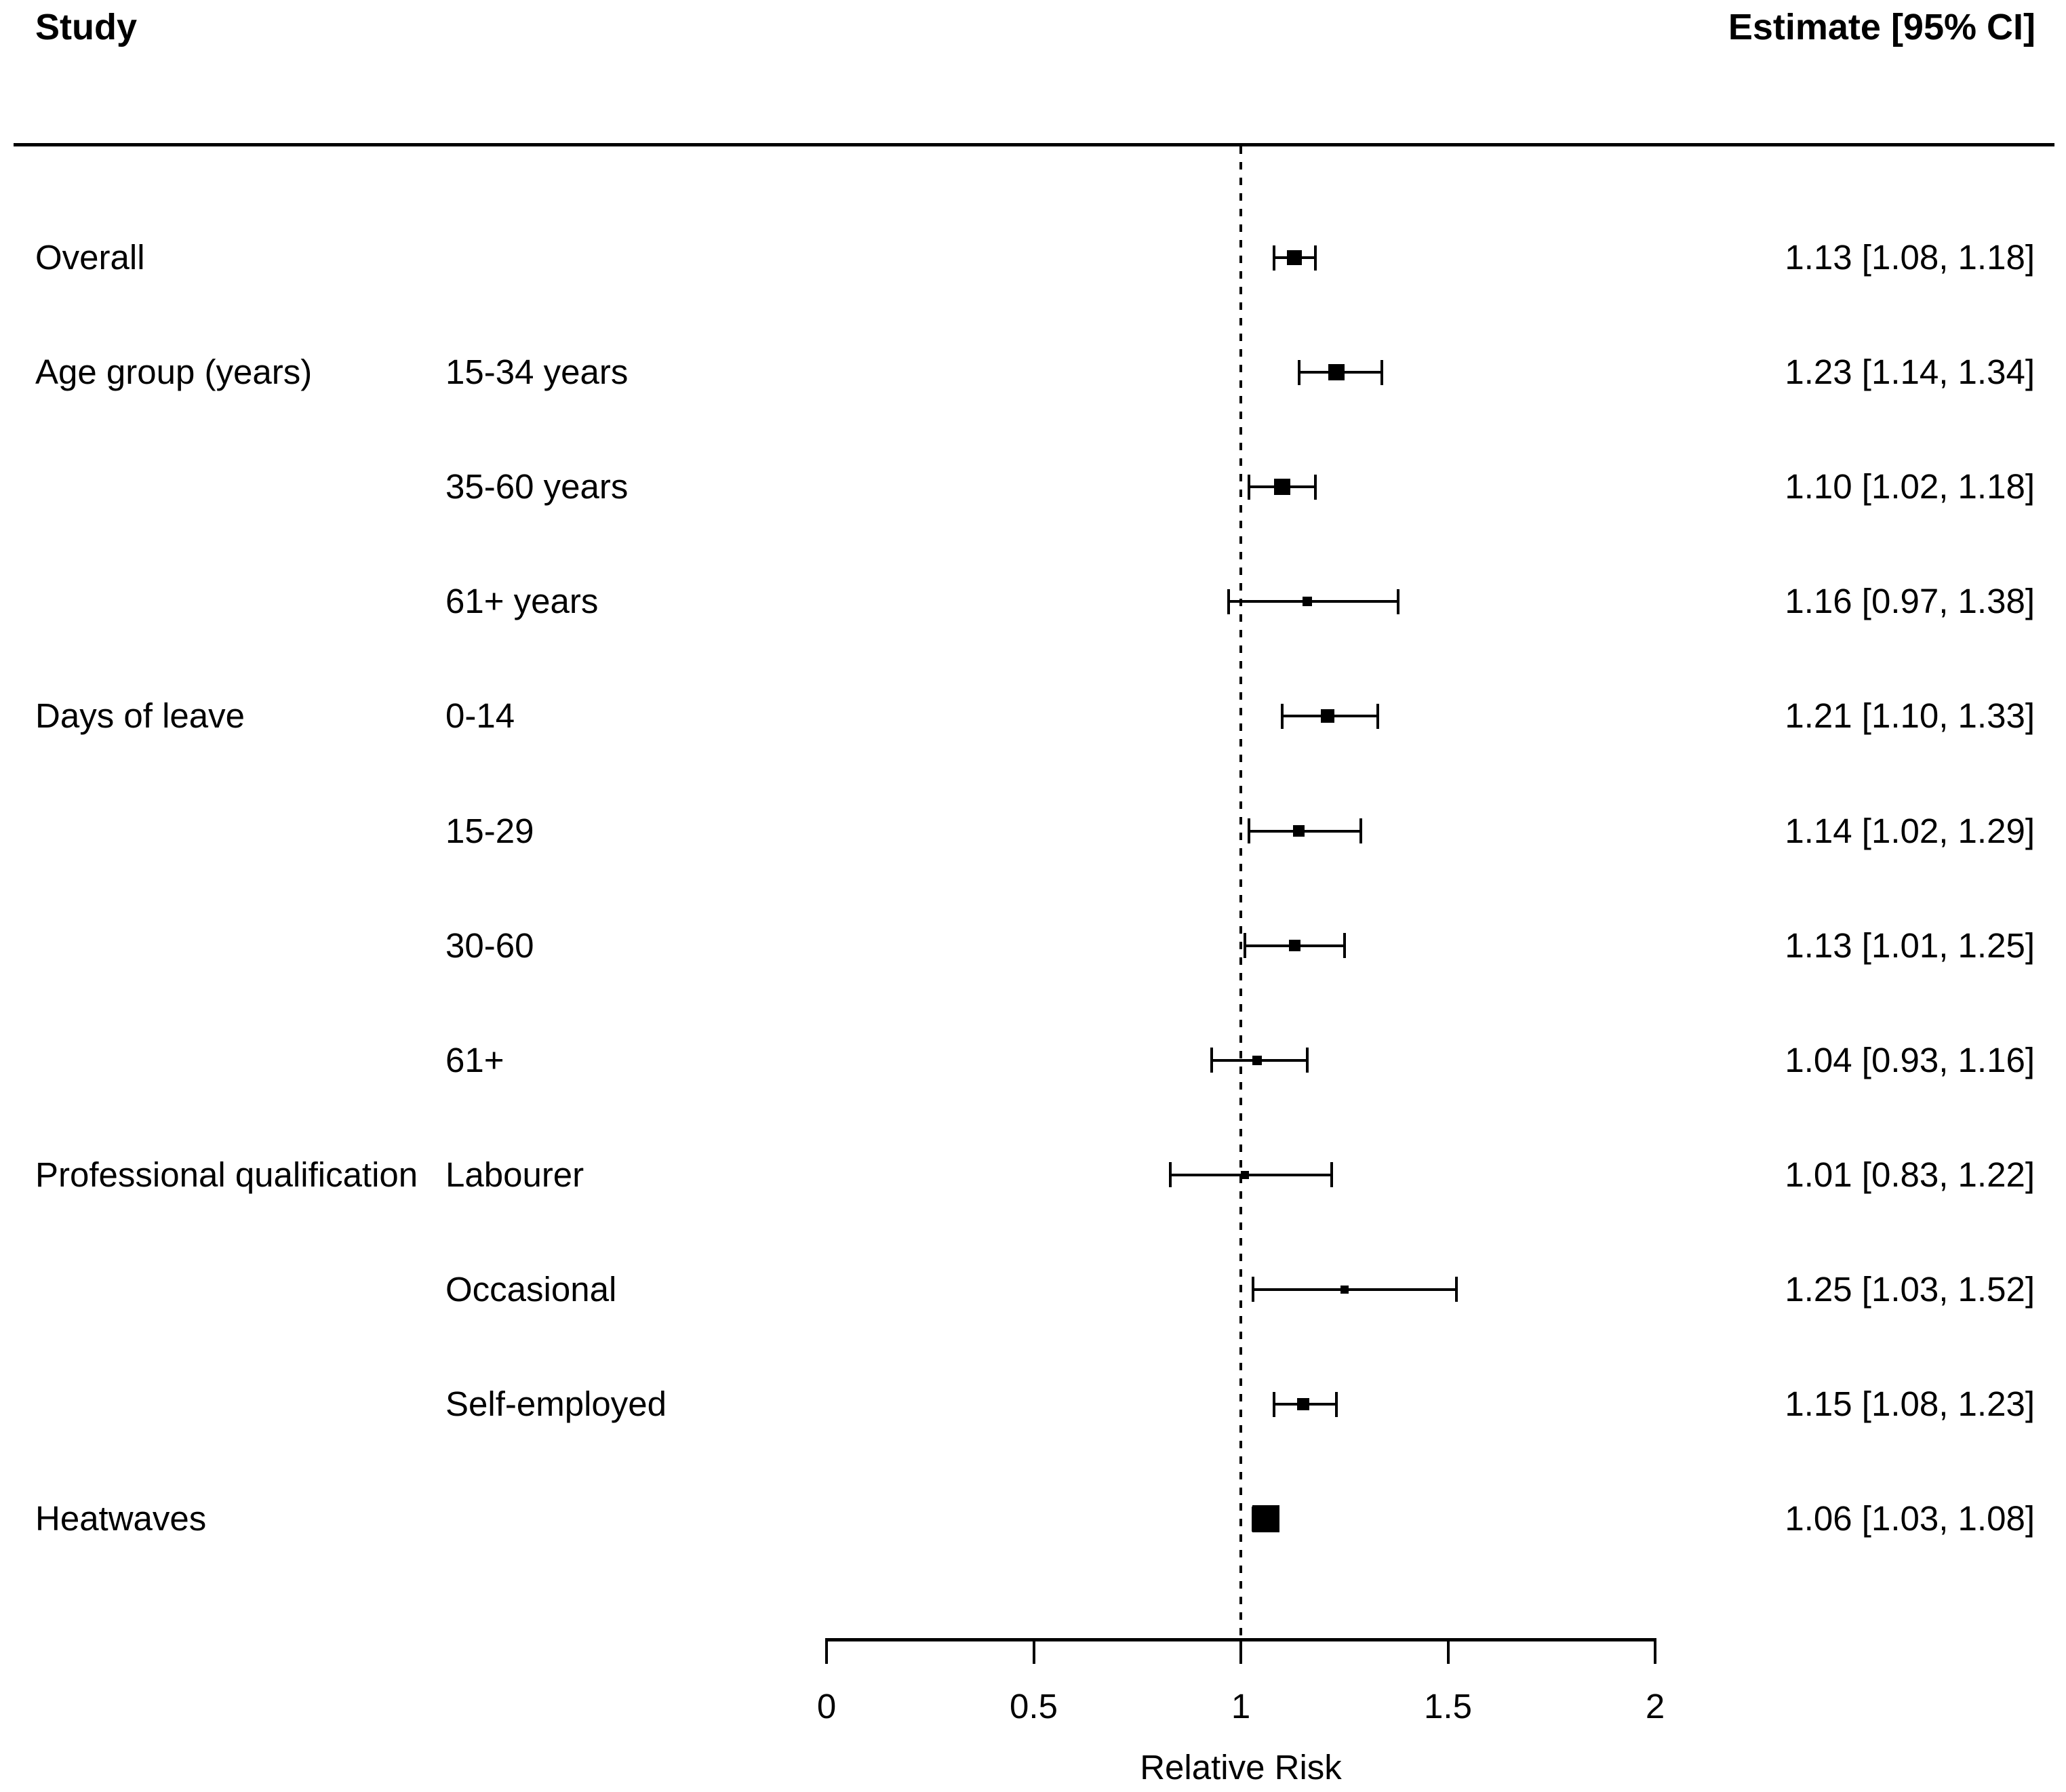  What do you see at coordinates (174, 372) in the screenshot?
I see `group-label: Age group (years)` at bounding box center [174, 372].